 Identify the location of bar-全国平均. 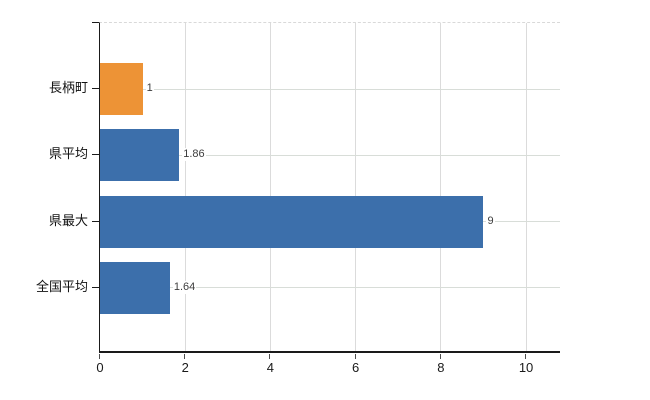
(135, 287).